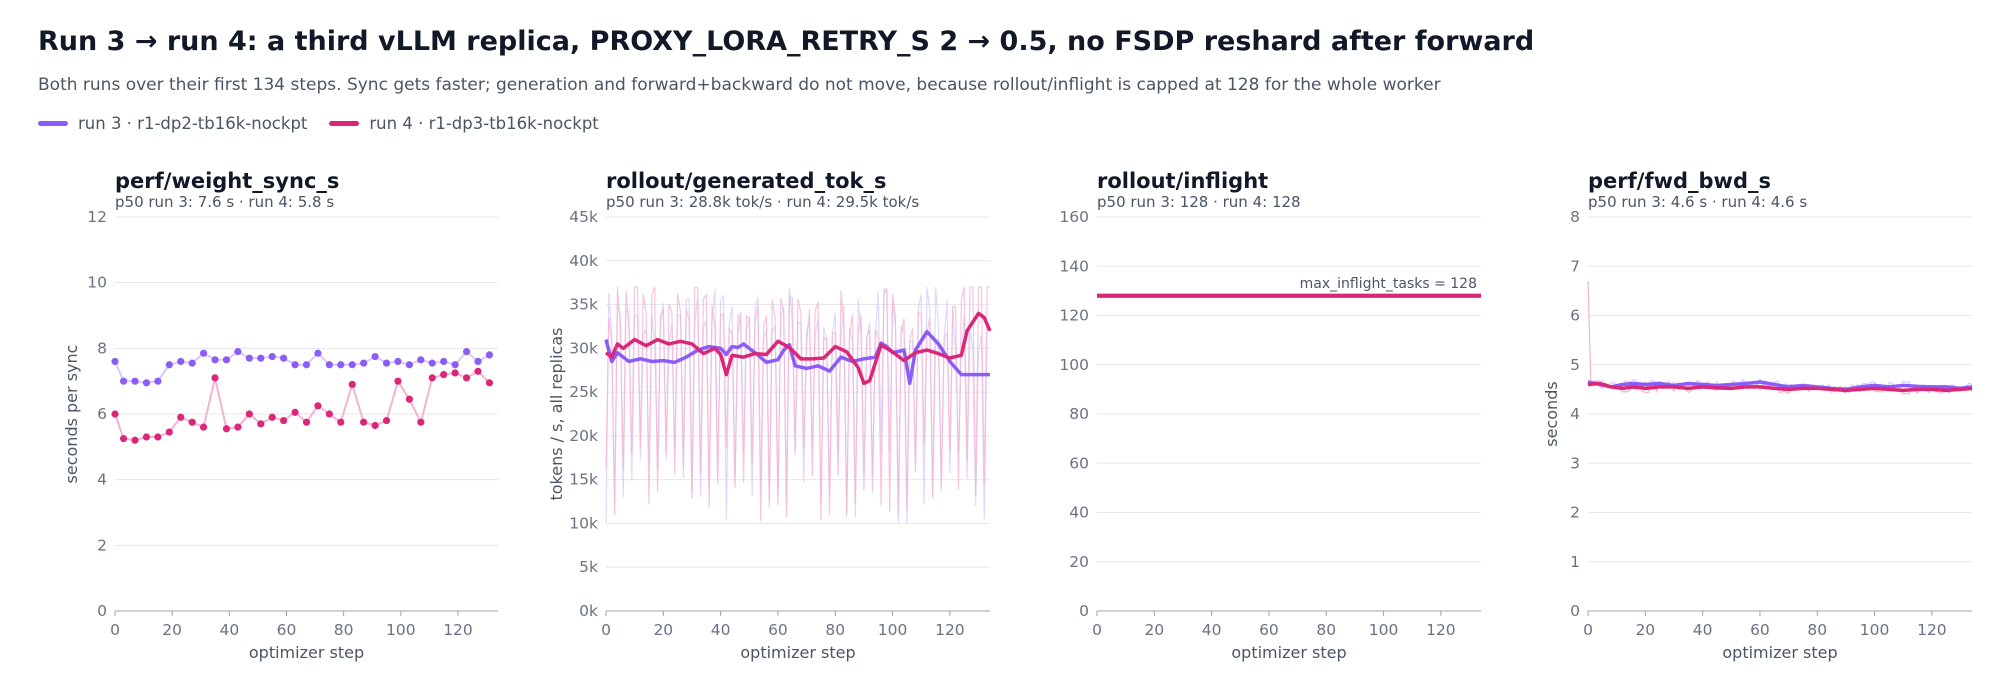 The image size is (2000, 689). Describe the element at coordinates (1079, 414) in the screenshot. I see `y-tick-label: 80` at that location.